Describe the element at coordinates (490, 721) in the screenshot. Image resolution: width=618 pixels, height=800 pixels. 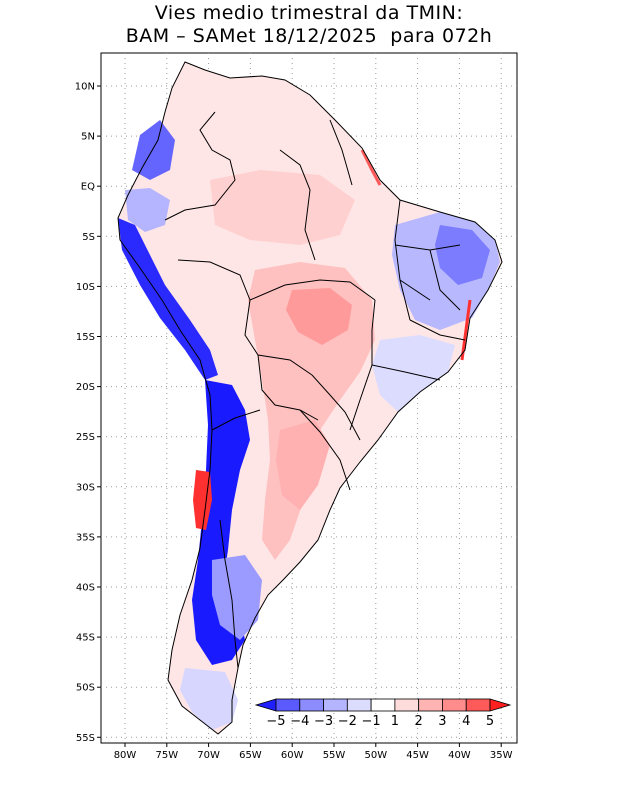
I see `colorbar-label: 5` at that location.